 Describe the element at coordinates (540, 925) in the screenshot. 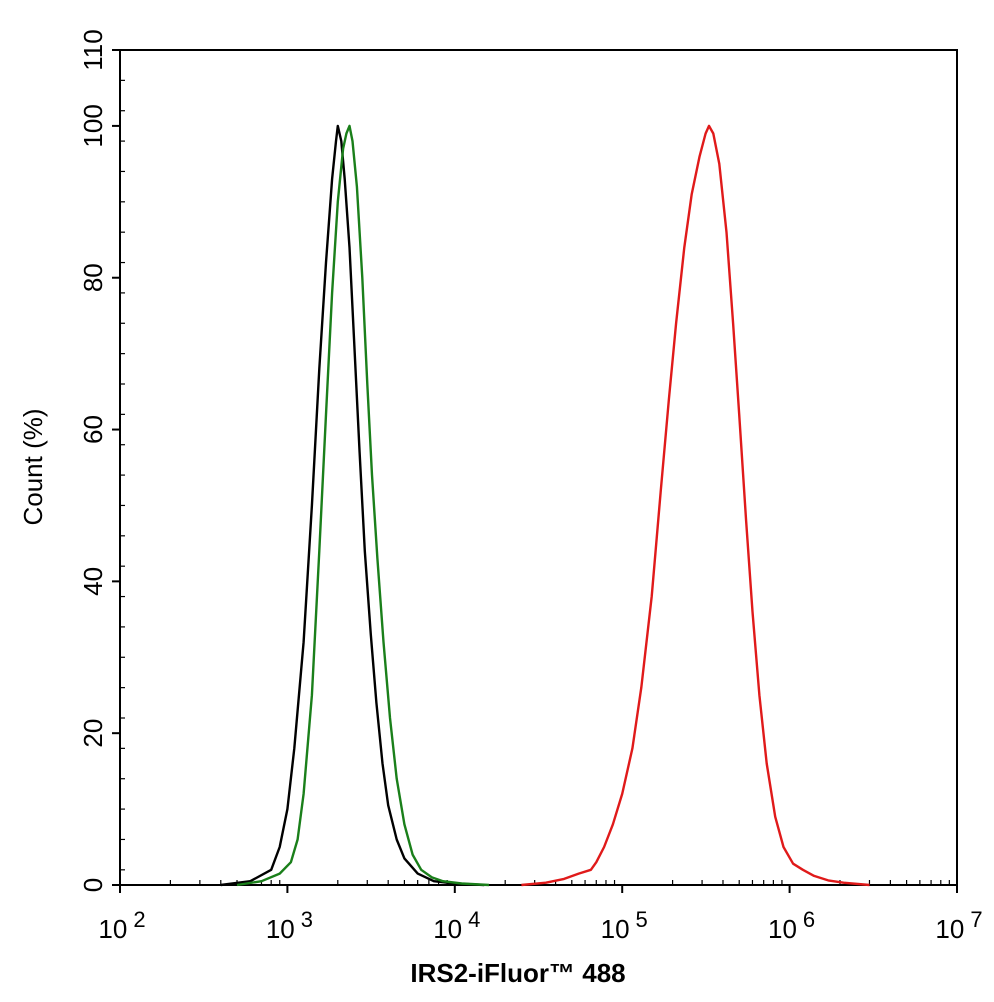

I see `x-tick-labels: 10 2 10 3 10 4 10 5 10 6 10 7` at that location.